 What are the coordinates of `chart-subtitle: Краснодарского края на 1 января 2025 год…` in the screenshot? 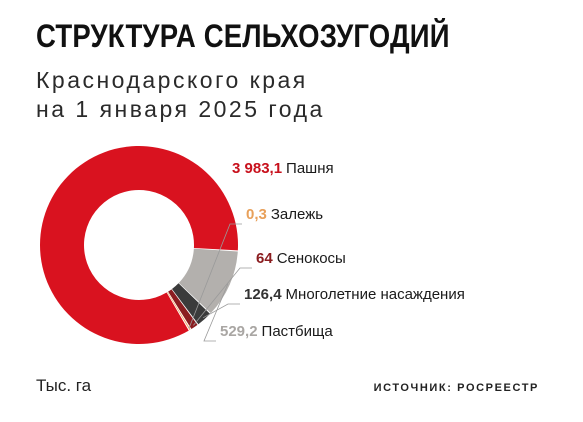 It's located at (180, 95).